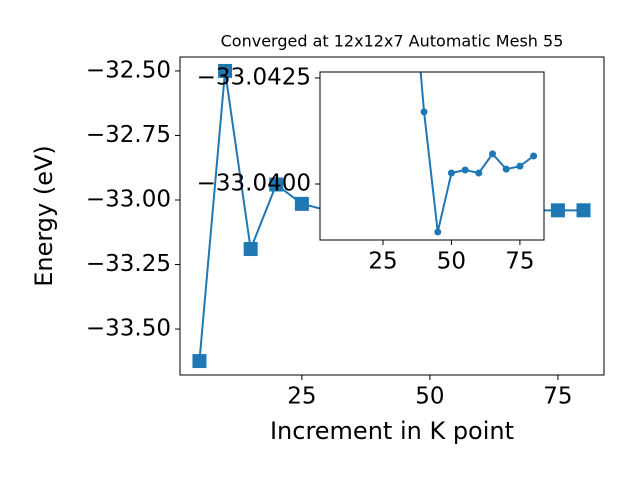  I want to click on y-tick-label: −33.0400, so click(254, 184).